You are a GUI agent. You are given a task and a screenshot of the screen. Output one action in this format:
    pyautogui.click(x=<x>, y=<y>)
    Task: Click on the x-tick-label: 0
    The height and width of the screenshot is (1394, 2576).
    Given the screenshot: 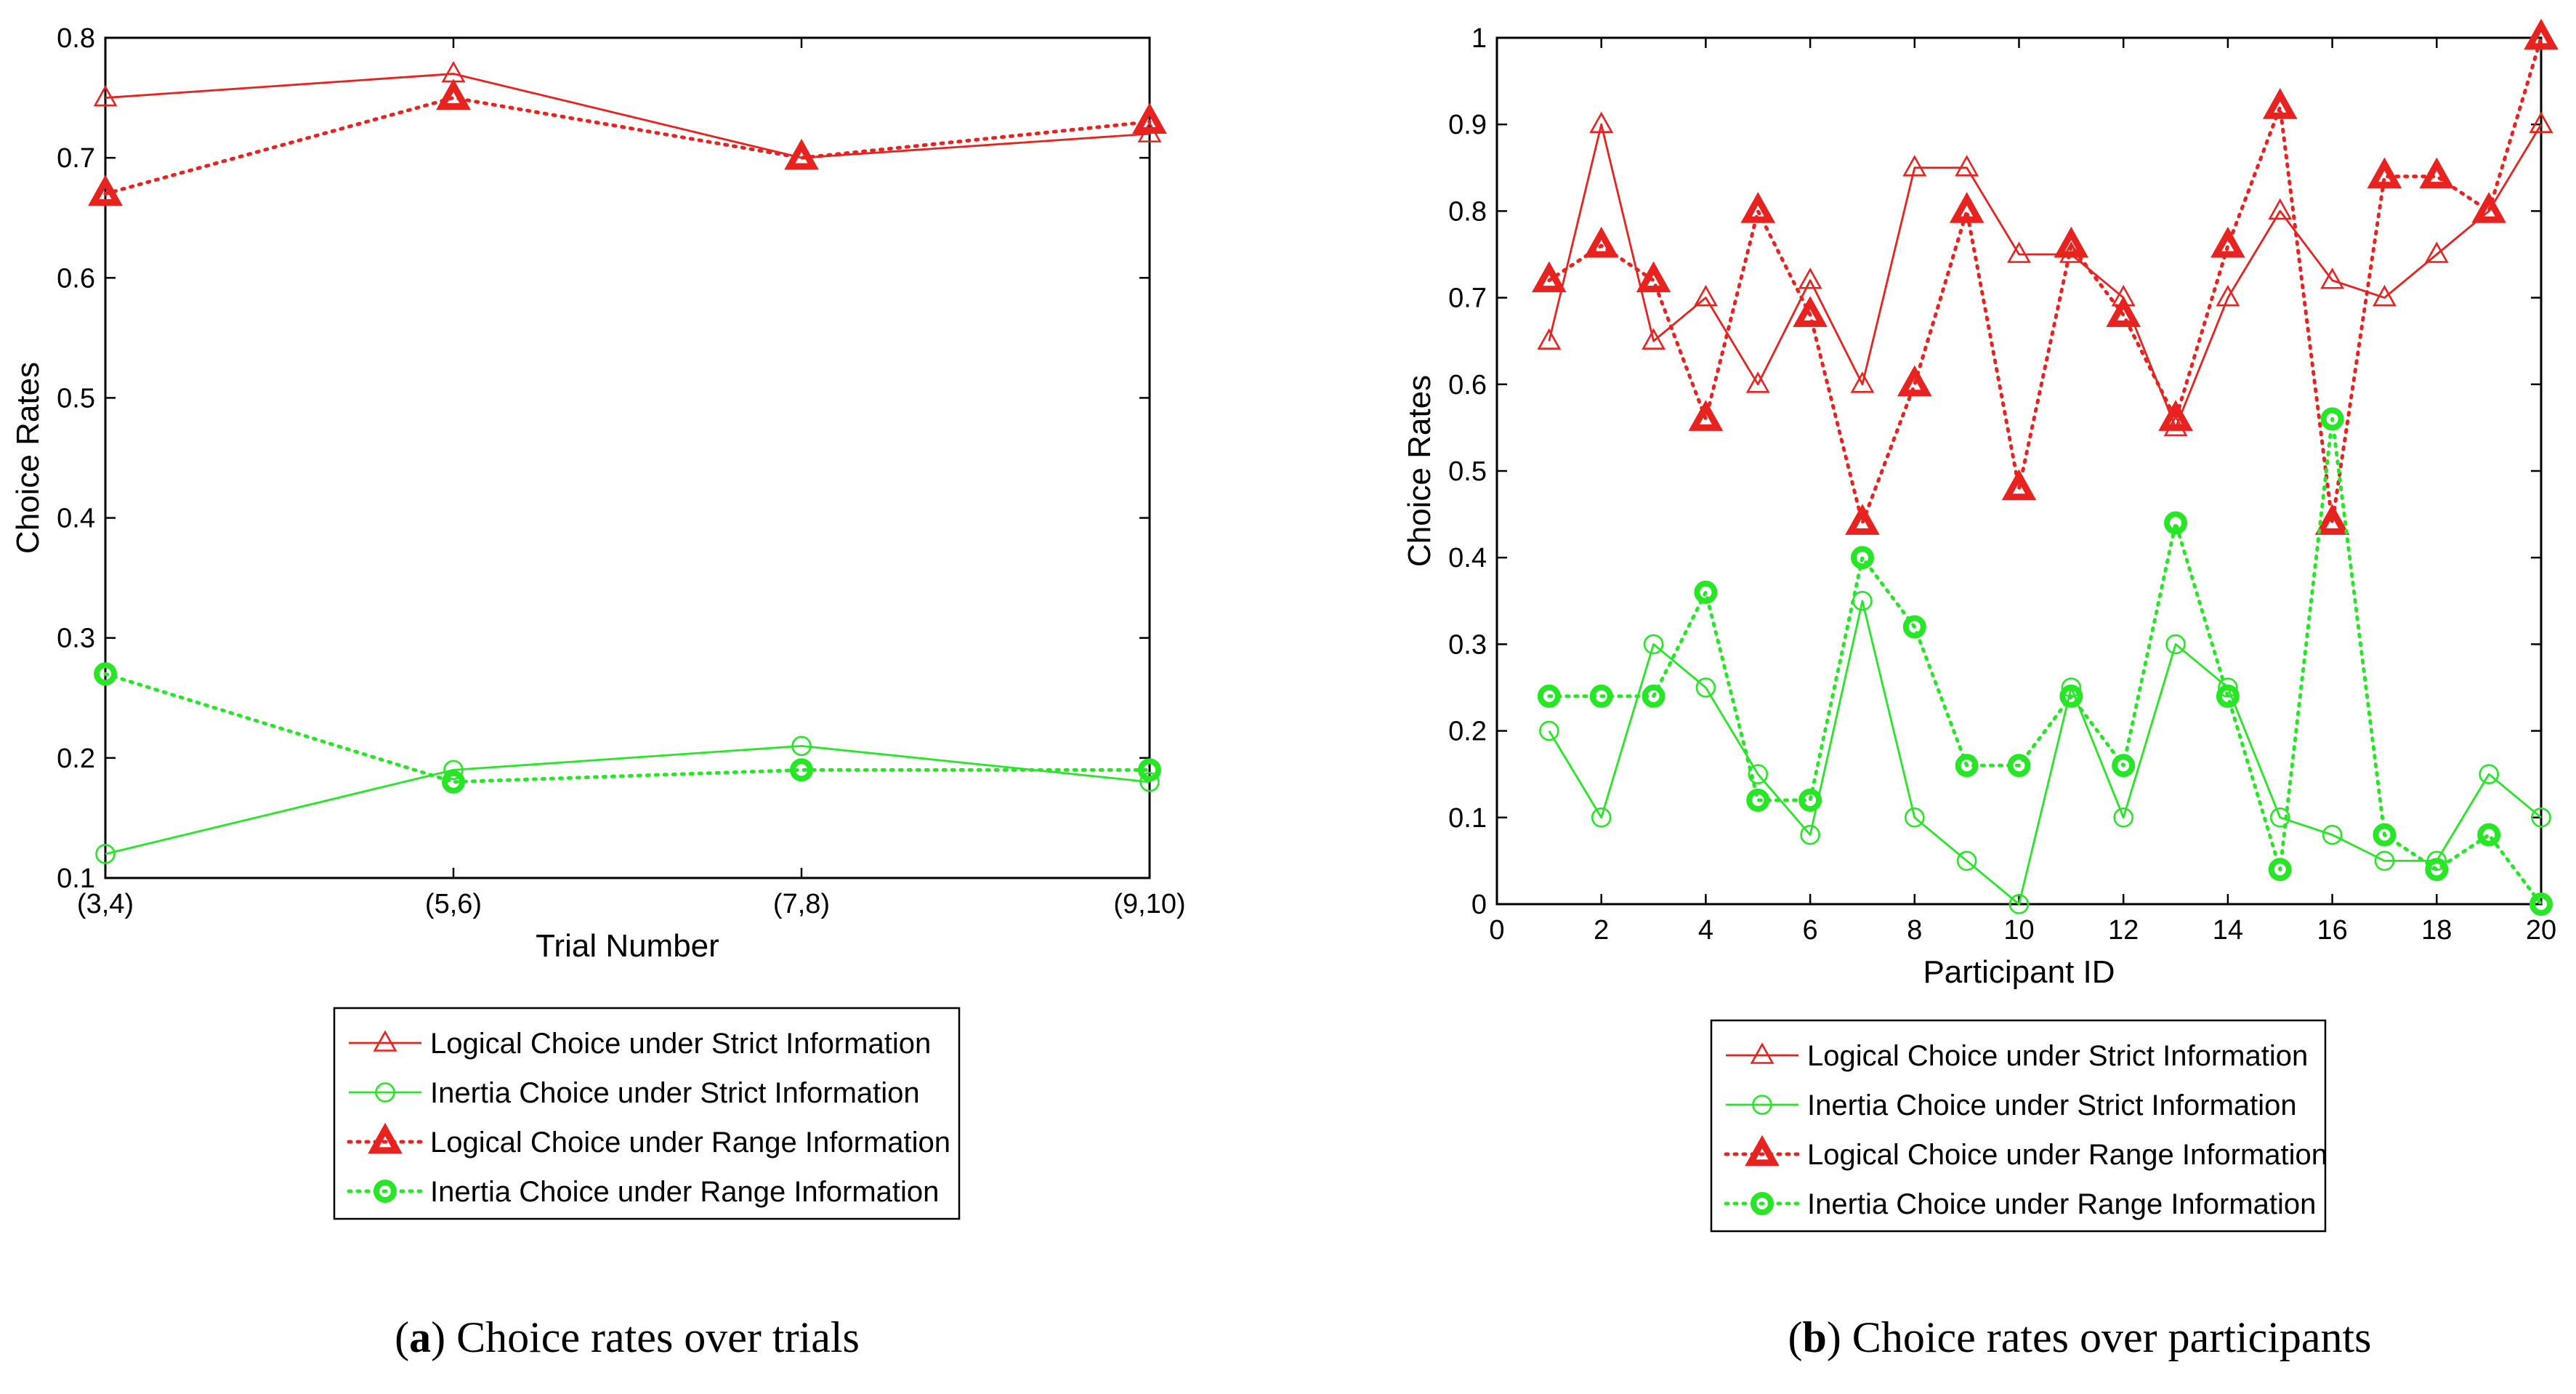 What is the action you would take?
    pyautogui.click(x=1496, y=930)
    